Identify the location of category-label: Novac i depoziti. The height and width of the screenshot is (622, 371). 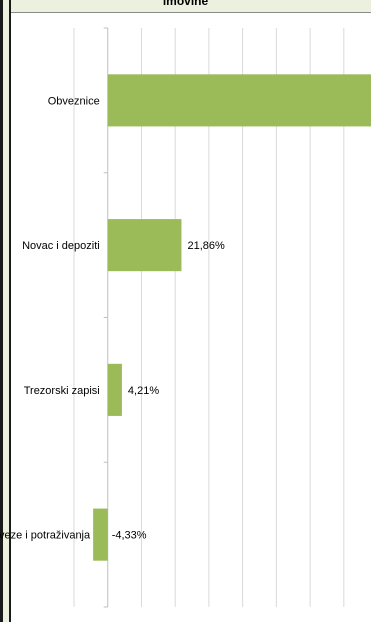
(61, 246).